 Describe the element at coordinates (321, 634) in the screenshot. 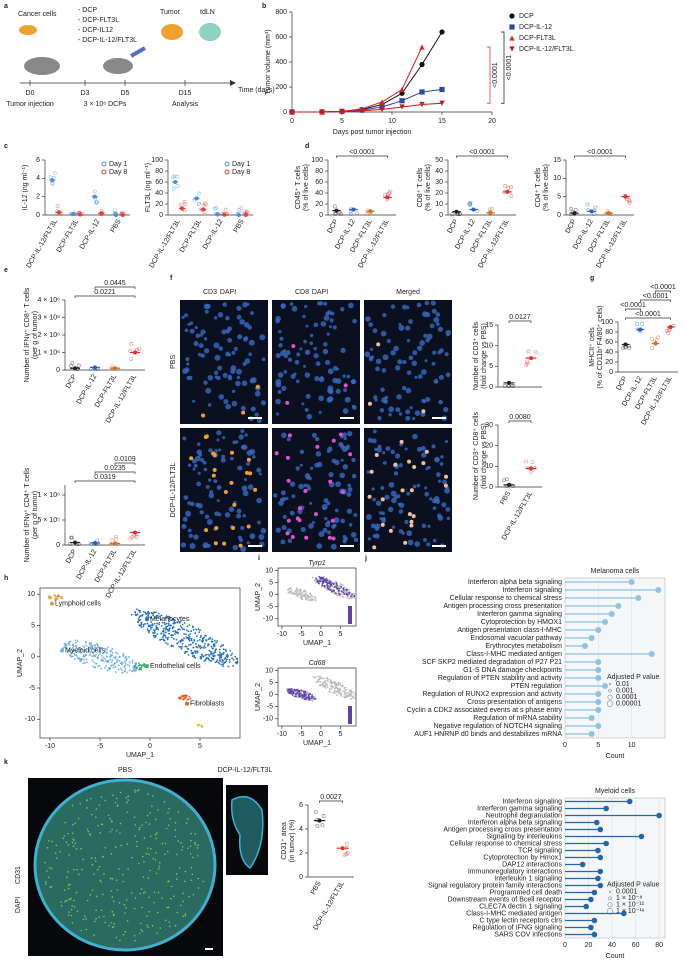

I see `x-tick-label: 0` at that location.